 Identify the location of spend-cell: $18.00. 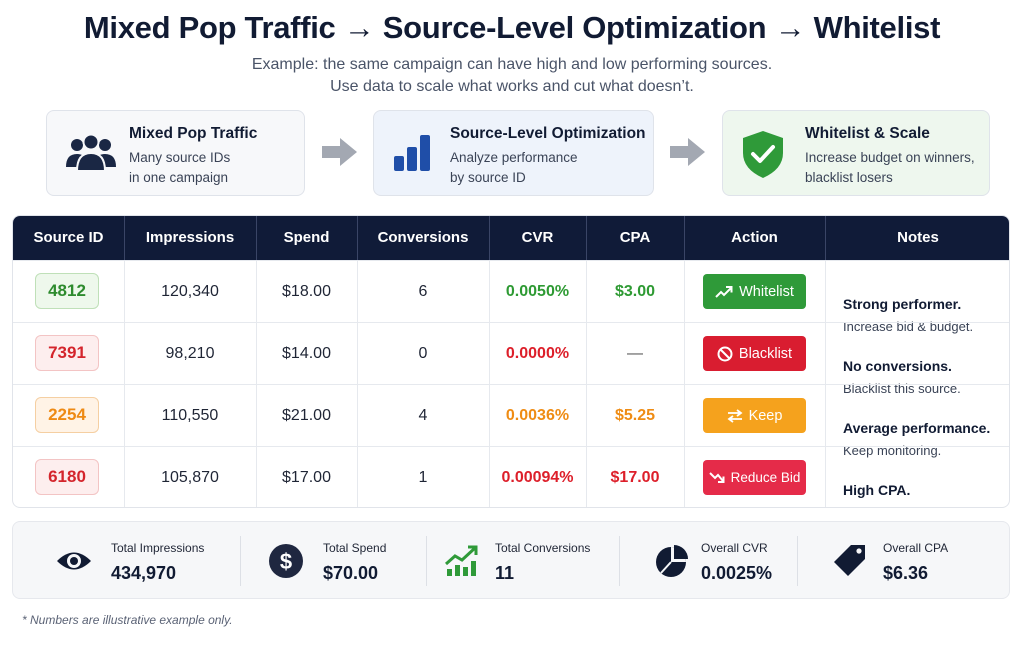
(306, 291).